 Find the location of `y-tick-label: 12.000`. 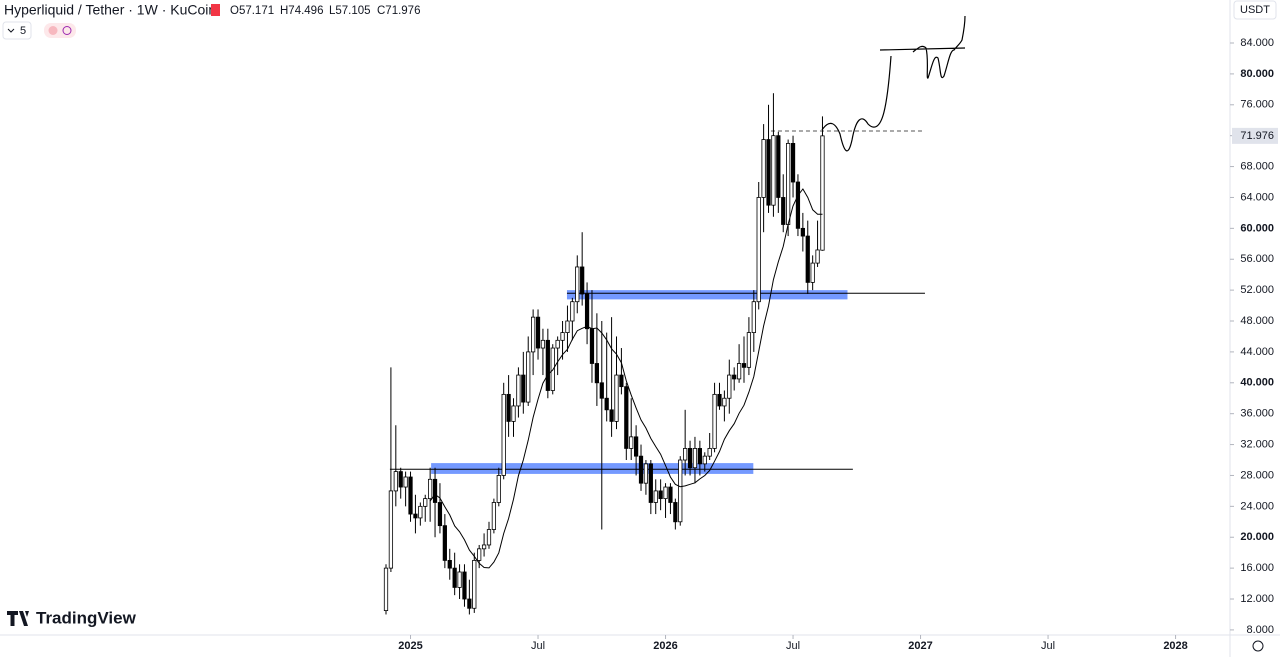

y-tick-label: 12.000 is located at coordinates (1257, 599).